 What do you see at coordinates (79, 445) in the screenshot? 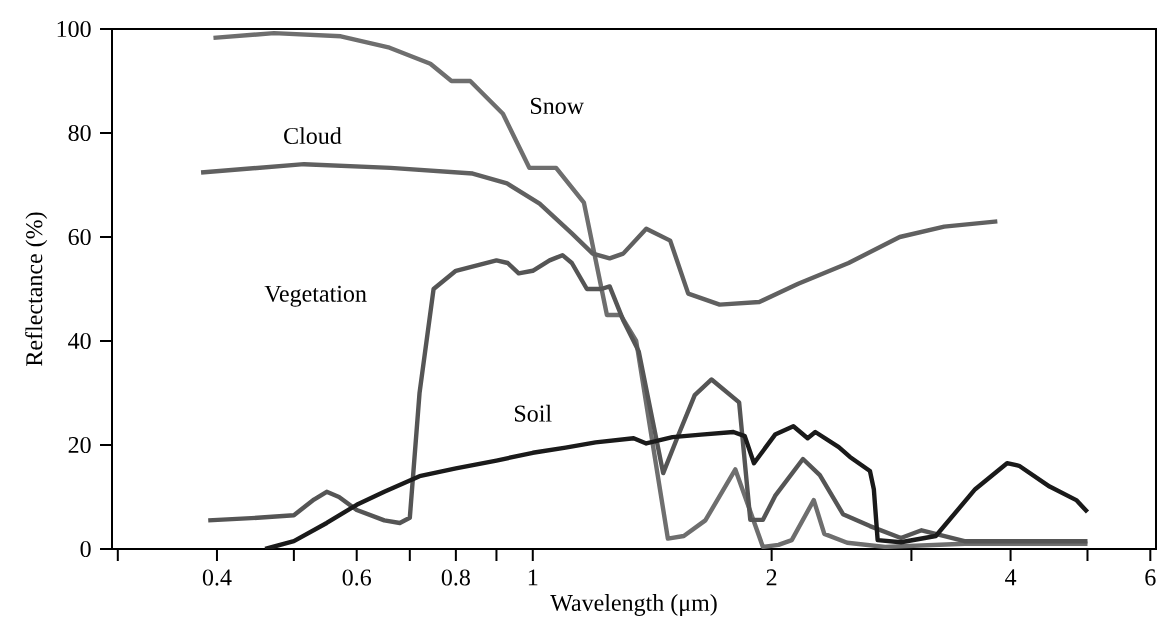
I see `y-tick-label: 20` at bounding box center [79, 445].